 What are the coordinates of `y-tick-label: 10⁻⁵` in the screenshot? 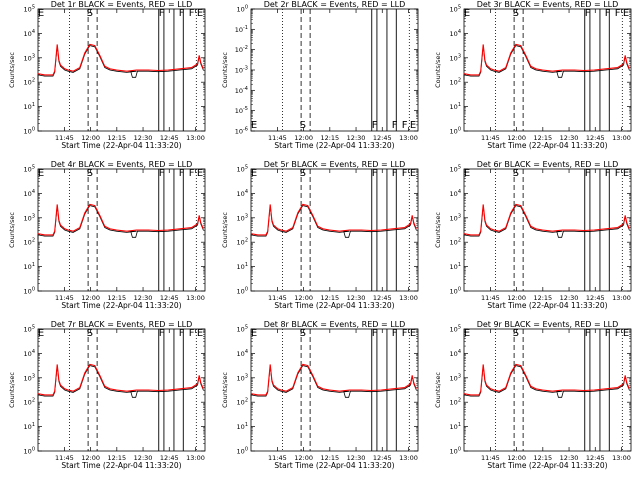 It's located at (241, 110).